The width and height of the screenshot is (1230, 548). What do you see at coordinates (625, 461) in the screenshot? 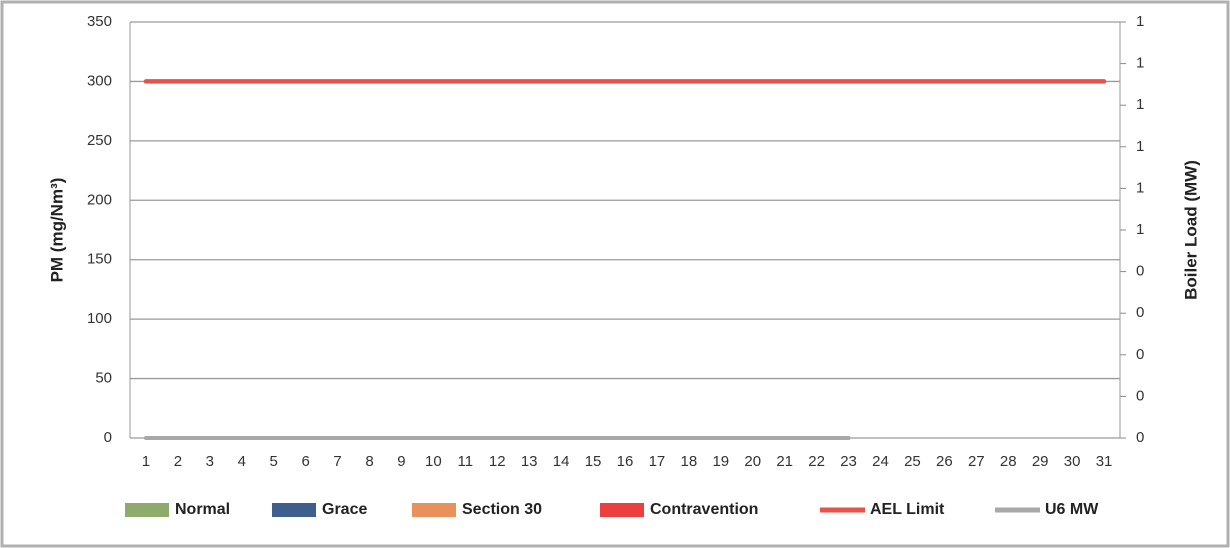
I see `x-tick-label: 16` at bounding box center [625, 461].